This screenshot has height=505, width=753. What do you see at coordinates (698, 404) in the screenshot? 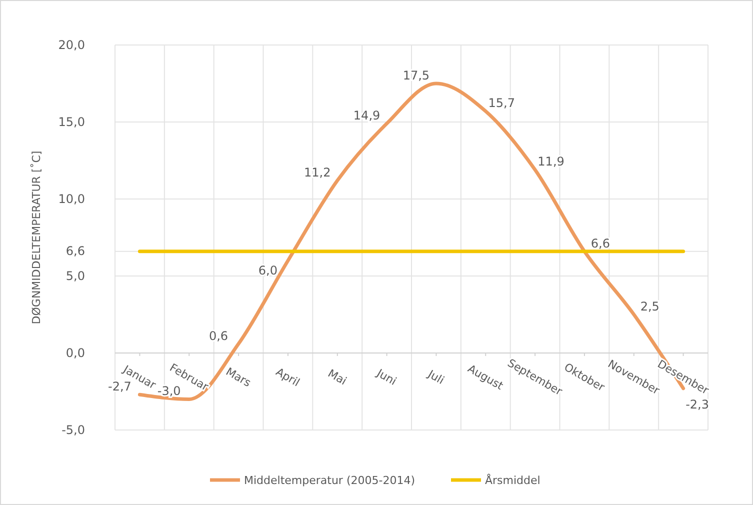
I see `data-label: -2,3` at bounding box center [698, 404].